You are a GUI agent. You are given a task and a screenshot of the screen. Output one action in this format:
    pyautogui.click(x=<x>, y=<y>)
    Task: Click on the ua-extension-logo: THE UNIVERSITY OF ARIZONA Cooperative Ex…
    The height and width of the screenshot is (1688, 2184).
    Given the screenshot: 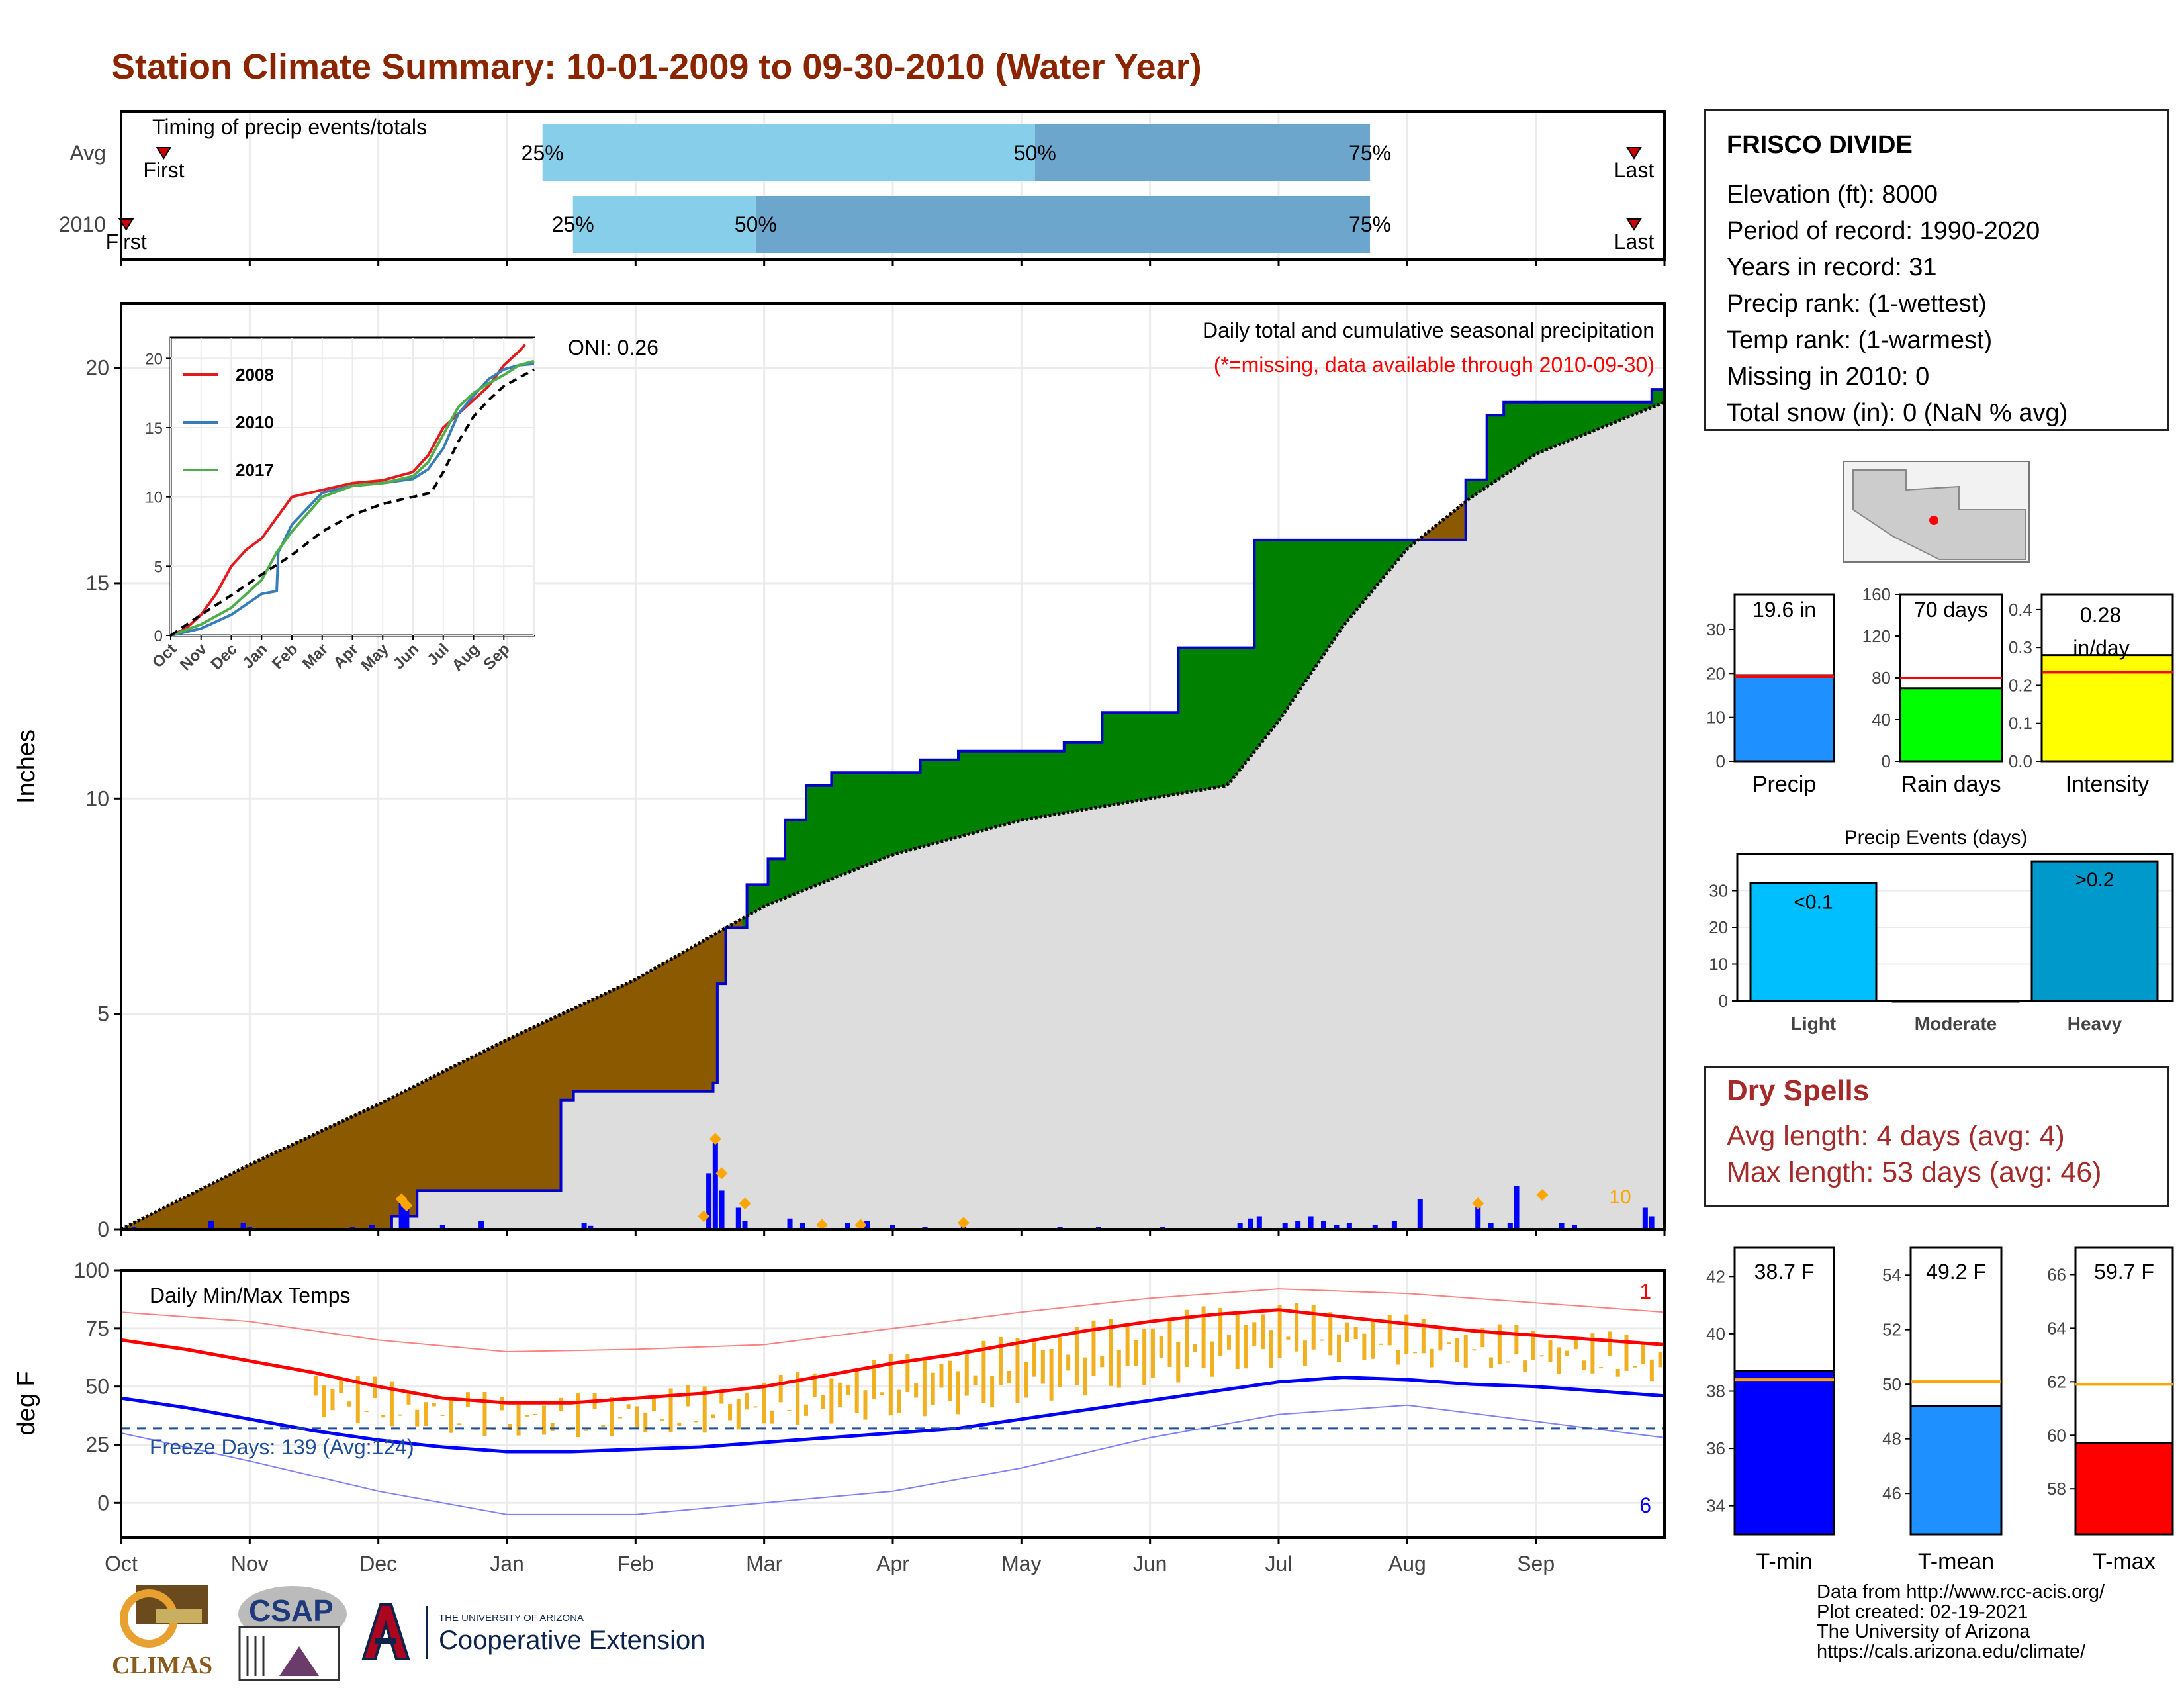 What is the action you would take?
    pyautogui.click(x=551, y=1632)
    